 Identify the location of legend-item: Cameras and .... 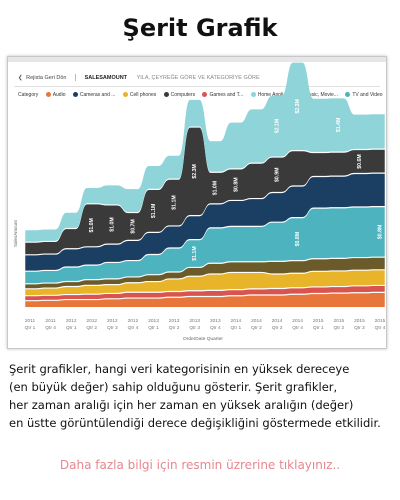
(94, 95).